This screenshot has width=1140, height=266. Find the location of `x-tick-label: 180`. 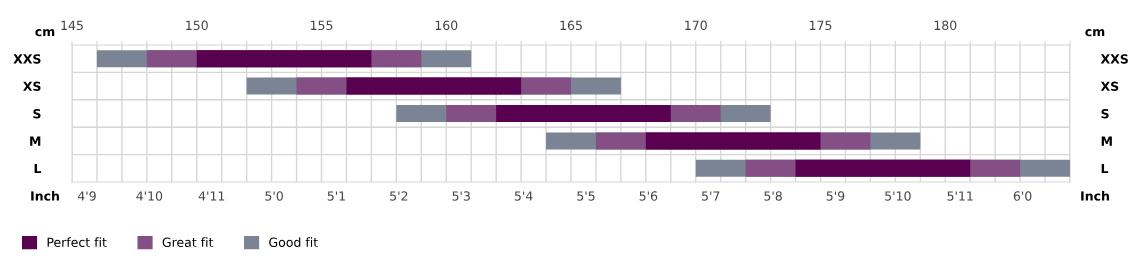

x-tick-label: 180 is located at coordinates (945, 25).